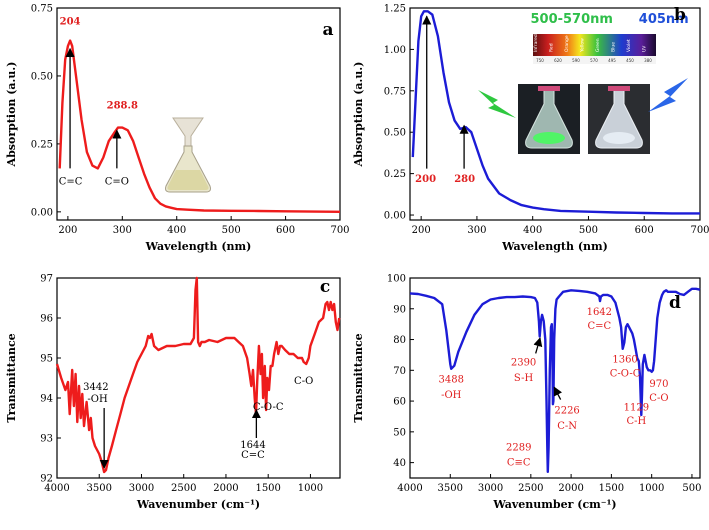 The width and height of the screenshot is (709, 530). I want to click on y-tick-label: 97, so click(46, 279).